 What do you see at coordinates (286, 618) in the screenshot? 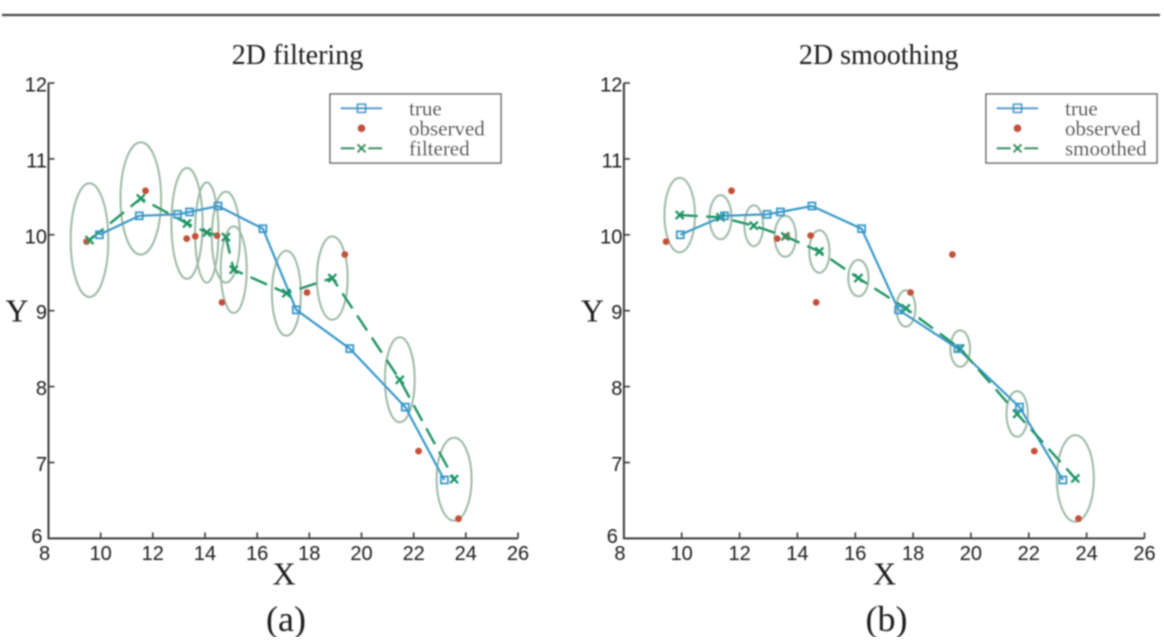
I see `svg-text: (a)` at bounding box center [286, 618].